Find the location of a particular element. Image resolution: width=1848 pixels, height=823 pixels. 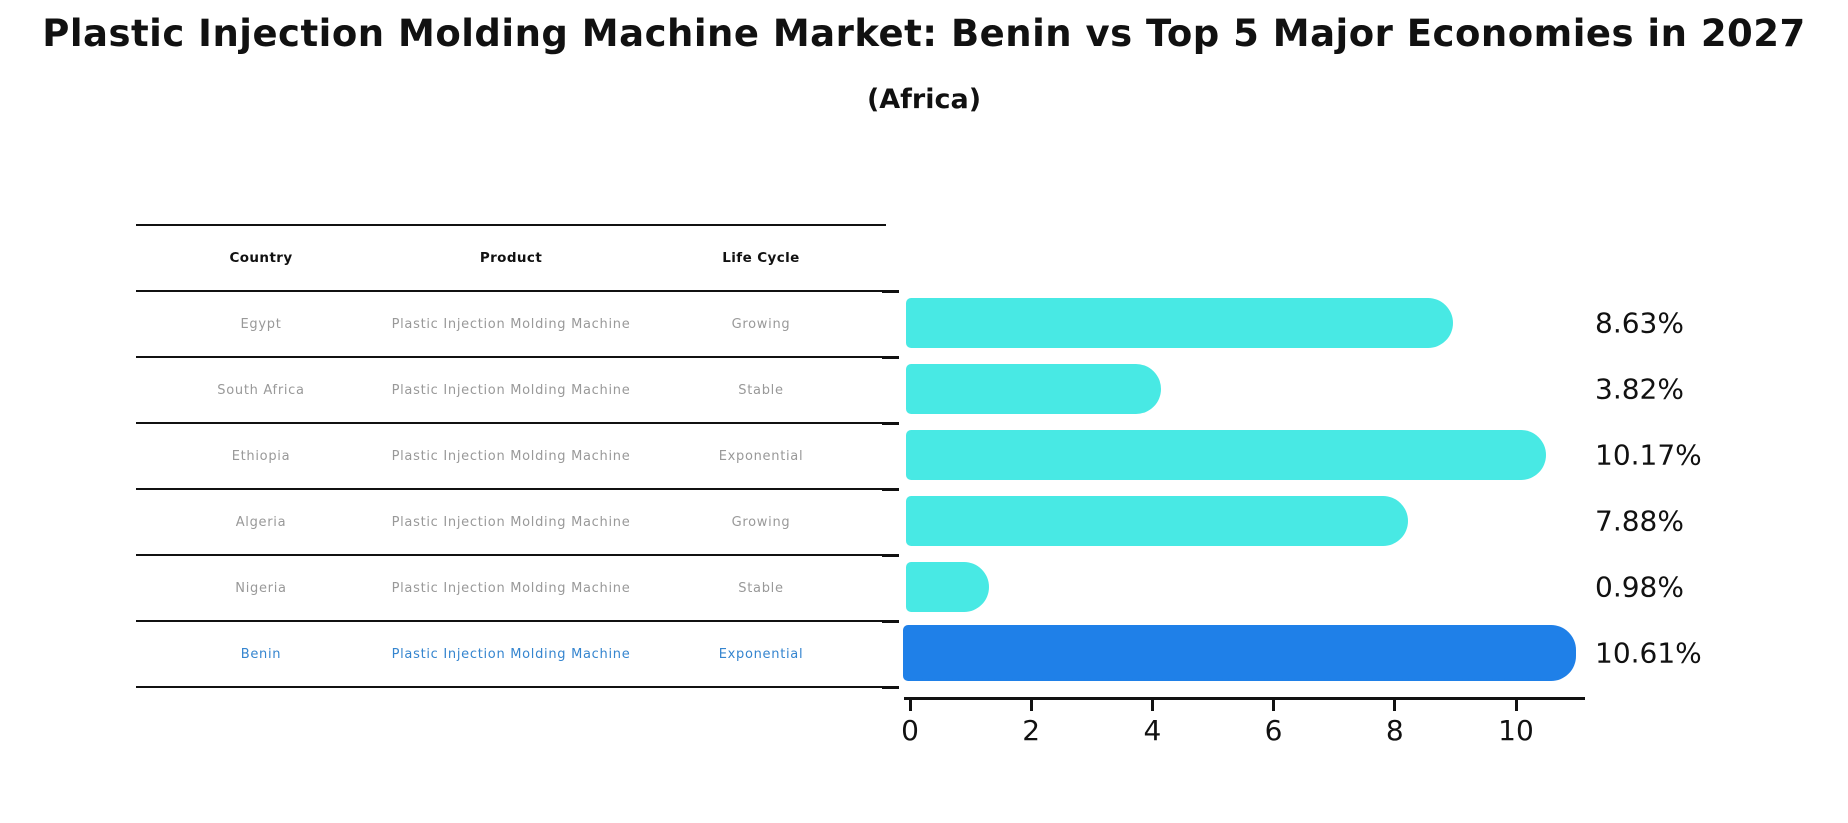

bar-algeria is located at coordinates (1157, 521).